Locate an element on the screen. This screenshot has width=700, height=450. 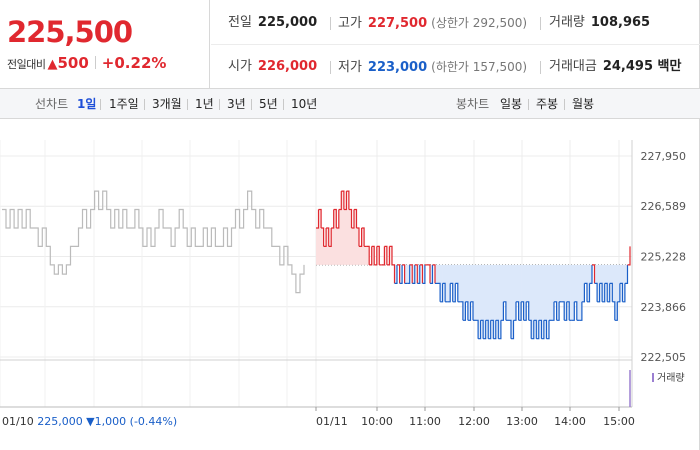
stat-open: 시가 226,000 is located at coordinates (272, 67).